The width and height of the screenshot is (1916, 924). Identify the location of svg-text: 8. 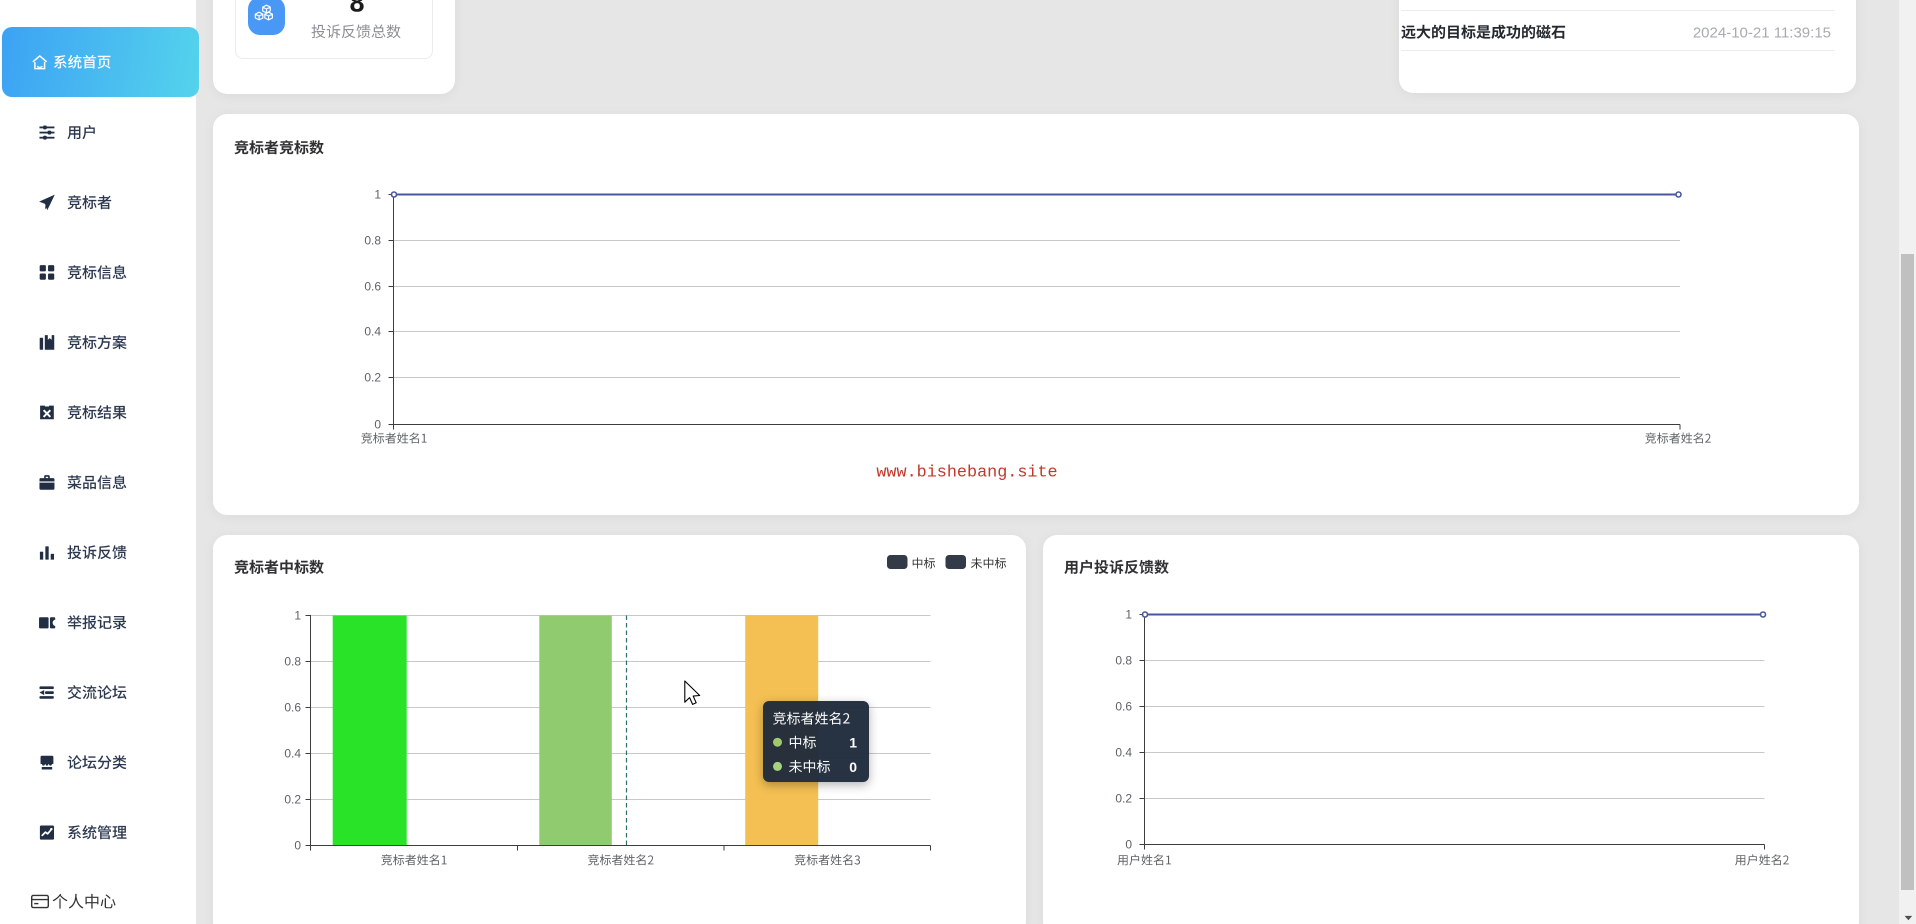
(356, 9).